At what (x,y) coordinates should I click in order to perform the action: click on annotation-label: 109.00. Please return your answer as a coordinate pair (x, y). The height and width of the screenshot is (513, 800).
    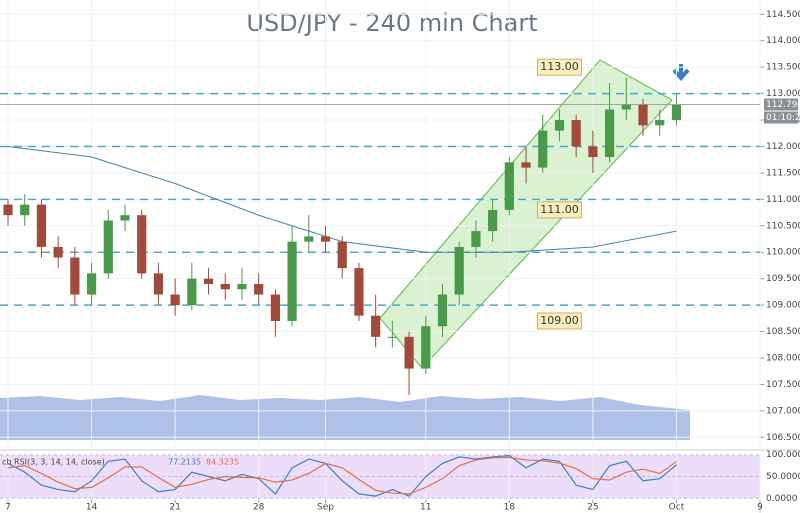
    Looking at the image, I should click on (559, 320).